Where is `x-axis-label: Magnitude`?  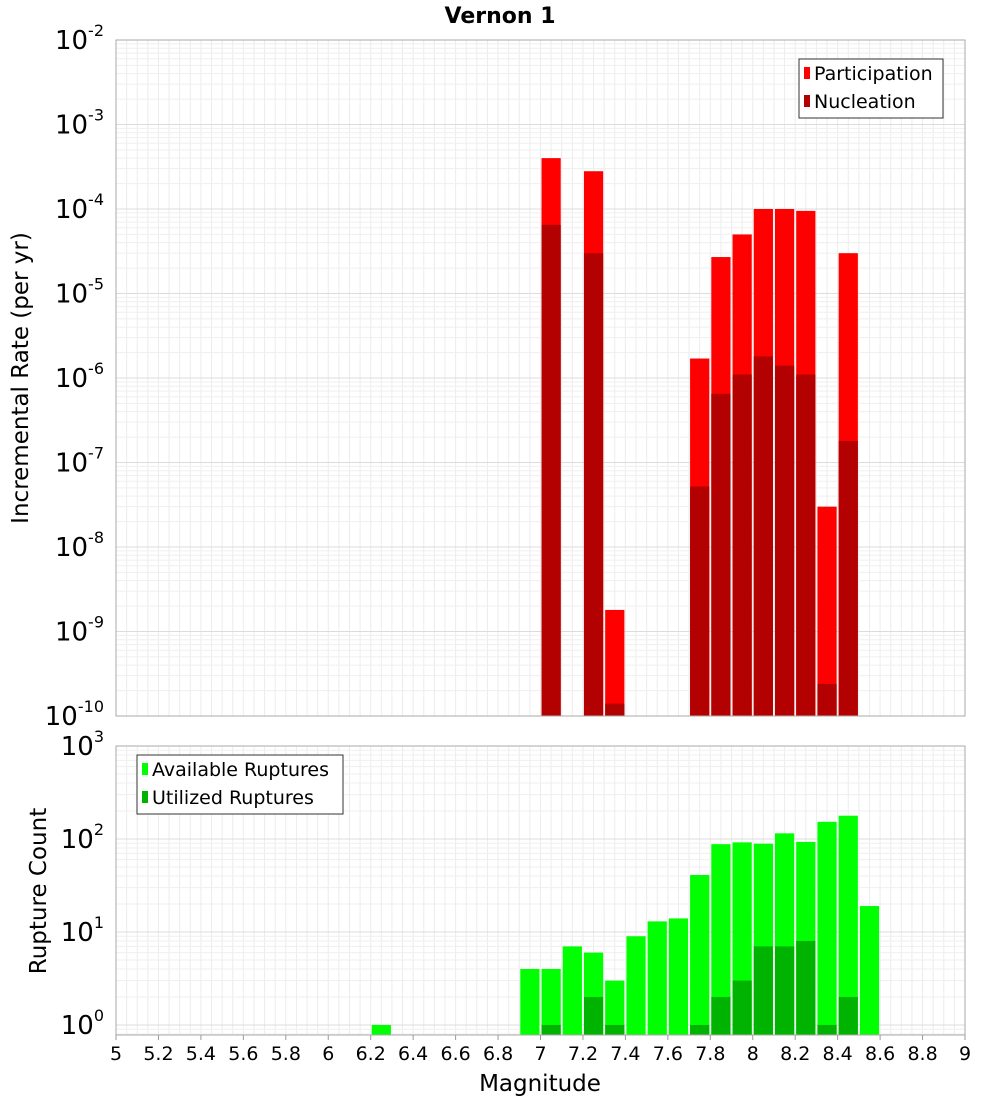 x-axis-label: Magnitude is located at coordinates (540, 1084).